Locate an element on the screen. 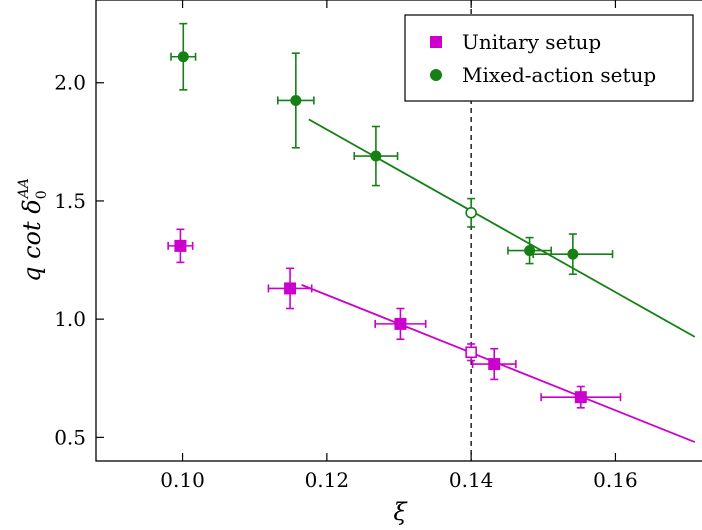 This screenshot has width=702, height=530. x-tick-label: 0.16 is located at coordinates (615, 480).